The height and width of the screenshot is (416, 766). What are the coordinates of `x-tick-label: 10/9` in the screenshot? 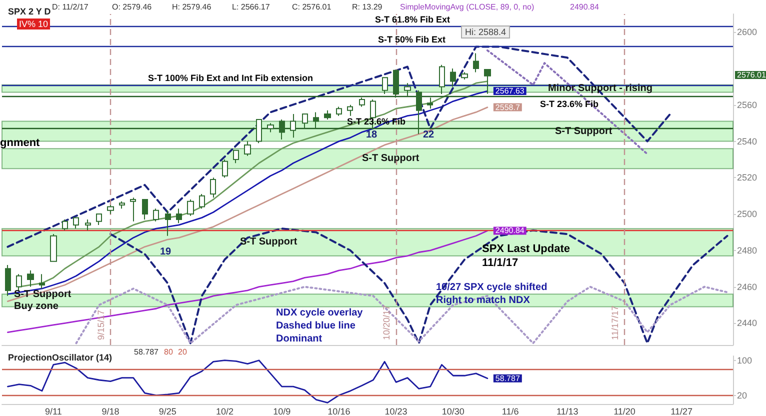 It's located at (282, 411).